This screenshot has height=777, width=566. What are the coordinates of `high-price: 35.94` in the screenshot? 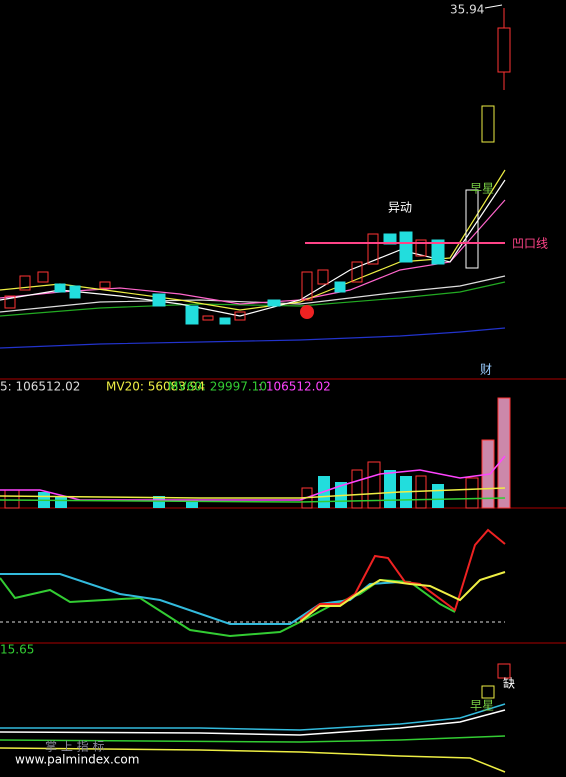 It's located at (467, 10).